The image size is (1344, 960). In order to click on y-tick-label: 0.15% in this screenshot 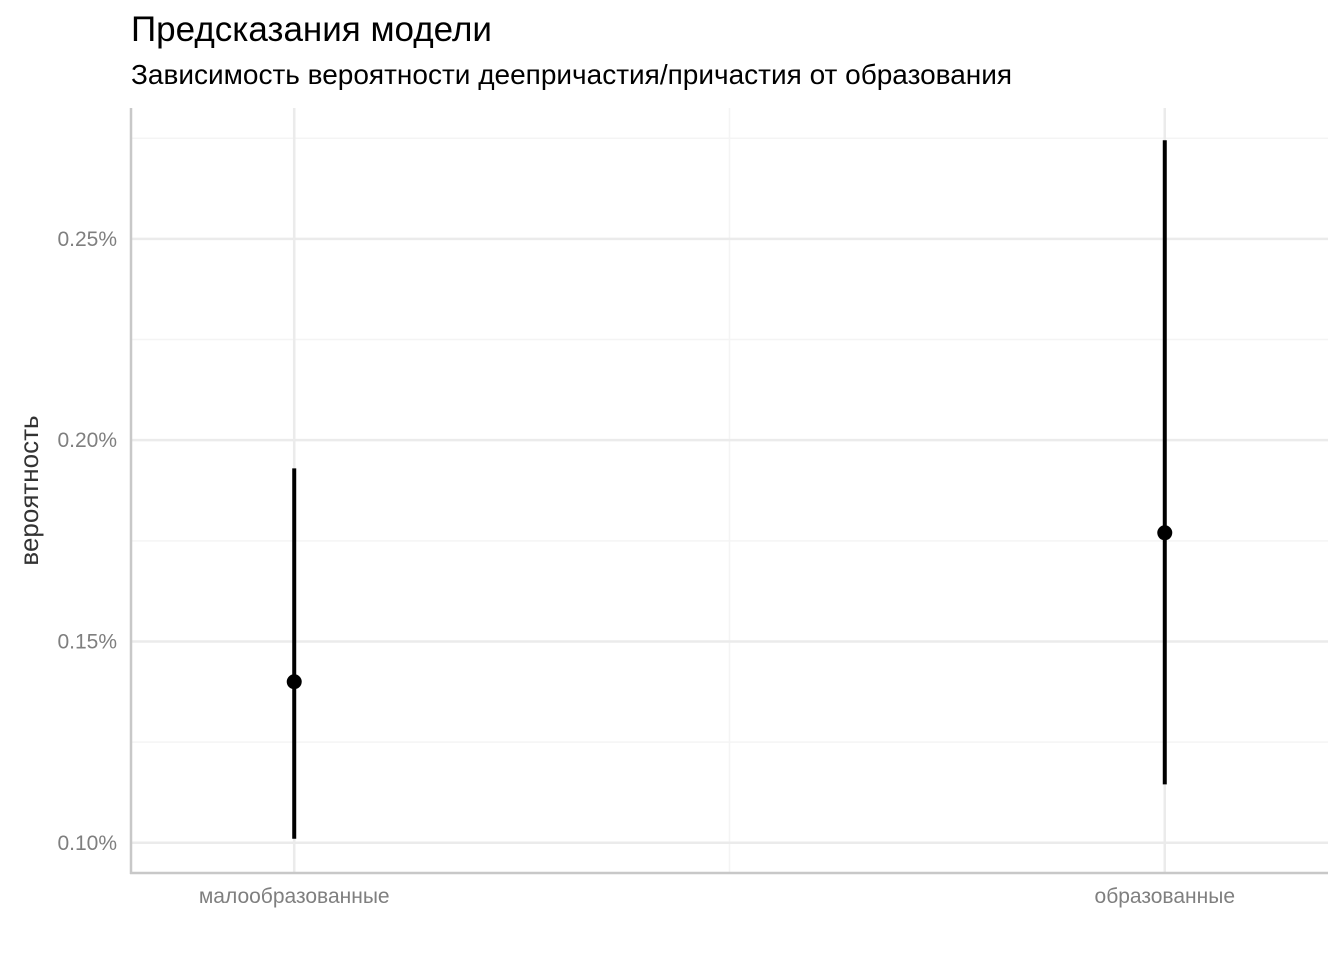, I will do `click(87, 641)`.